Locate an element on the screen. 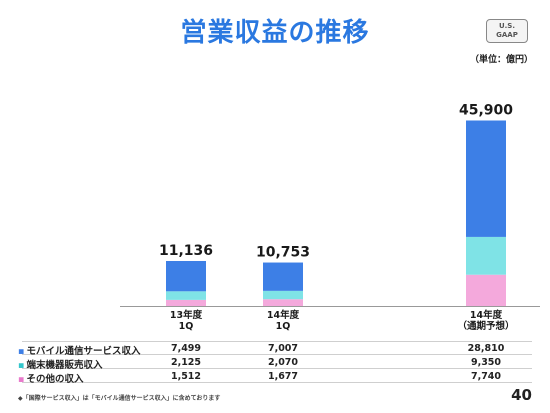 Image resolution: width=550 pixels, height=413 pixels. badge-line-1: U.S. is located at coordinates (507, 26).